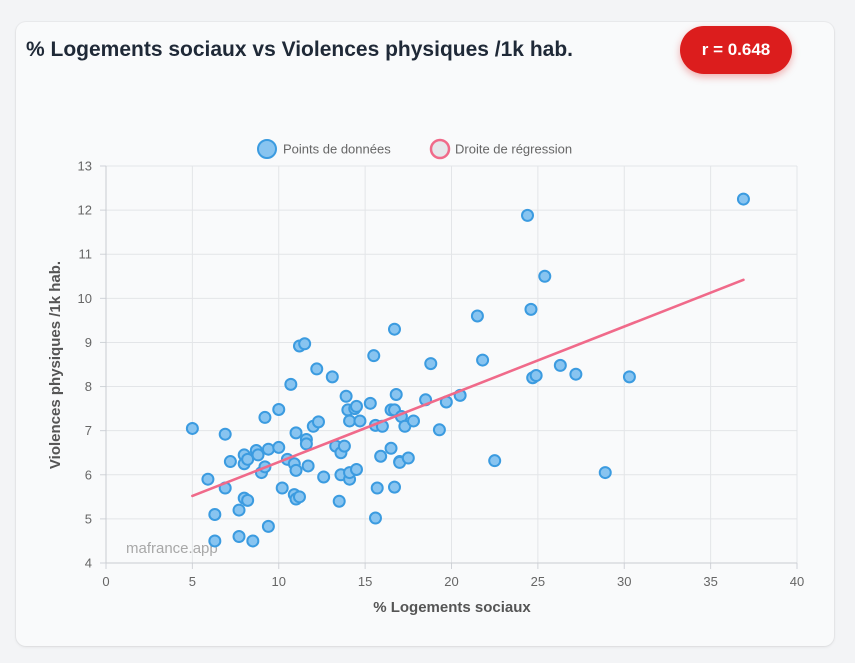  I want to click on legend-points-swatch, so click(267, 149).